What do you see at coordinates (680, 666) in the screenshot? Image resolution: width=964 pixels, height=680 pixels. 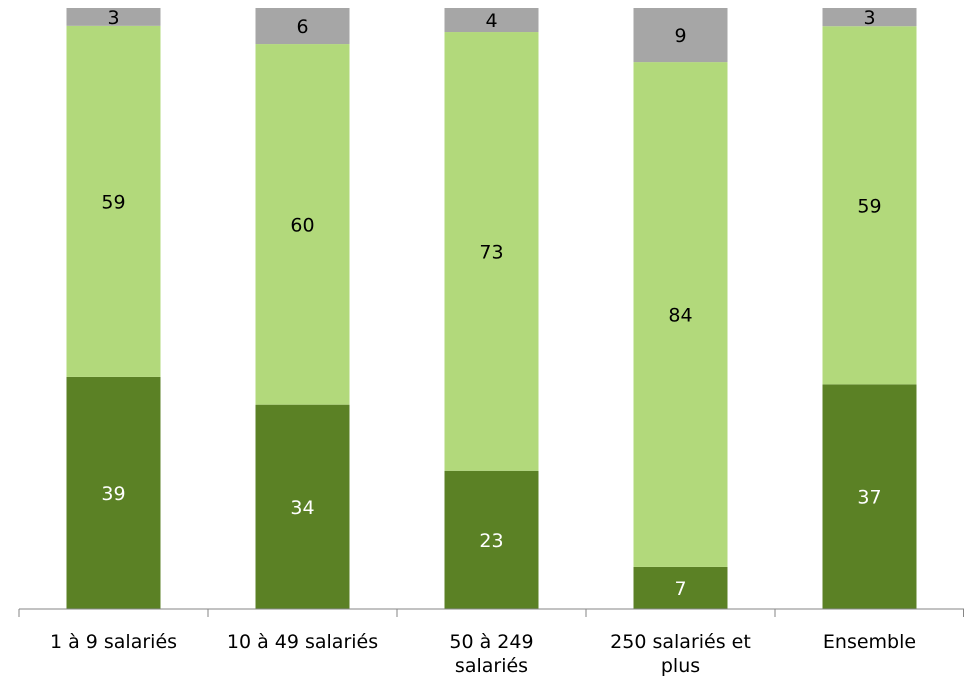 I see `category-label: plus` at bounding box center [680, 666].